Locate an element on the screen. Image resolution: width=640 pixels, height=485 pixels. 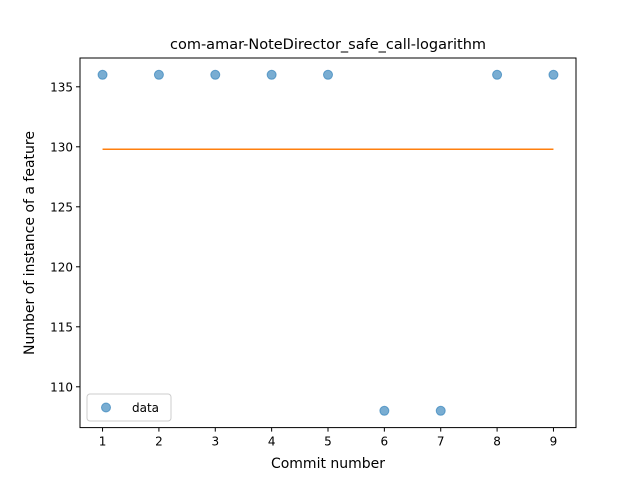
x-tick-label: 6 is located at coordinates (385, 442).